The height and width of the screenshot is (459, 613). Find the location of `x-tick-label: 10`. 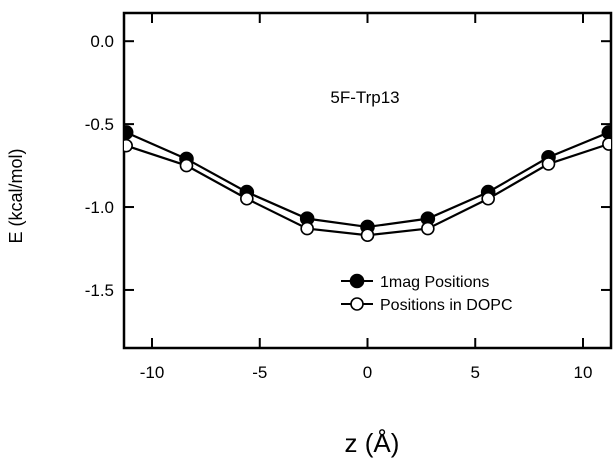

x-tick-label: 10 is located at coordinates (583, 372).